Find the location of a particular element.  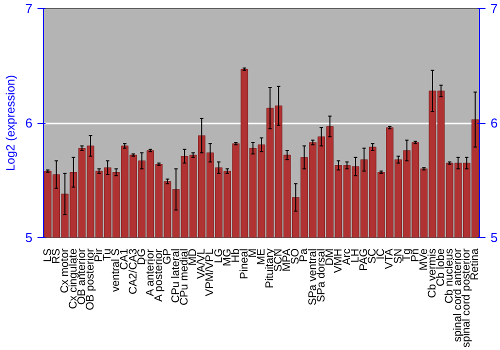

x-tick-label: Retina is located at coordinates (475, 264).